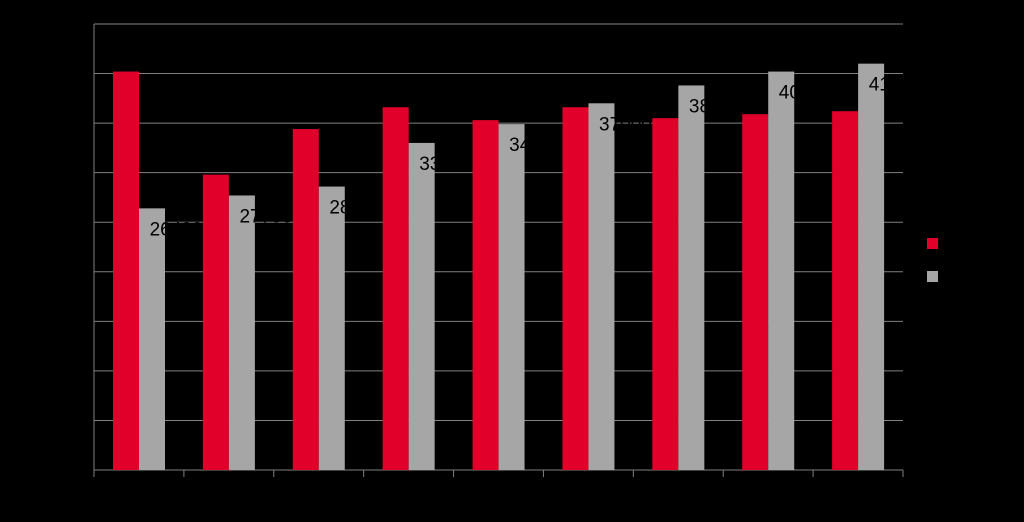 This screenshot has width=1024, height=522. What do you see at coordinates (265, 216) in the screenshot?
I see `value-label: 27700` at bounding box center [265, 216].